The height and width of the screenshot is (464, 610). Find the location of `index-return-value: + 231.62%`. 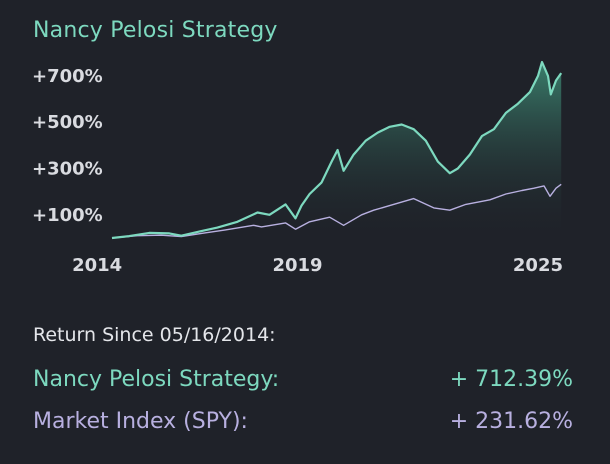

index-return-value: + 231.62% is located at coordinates (511, 421).